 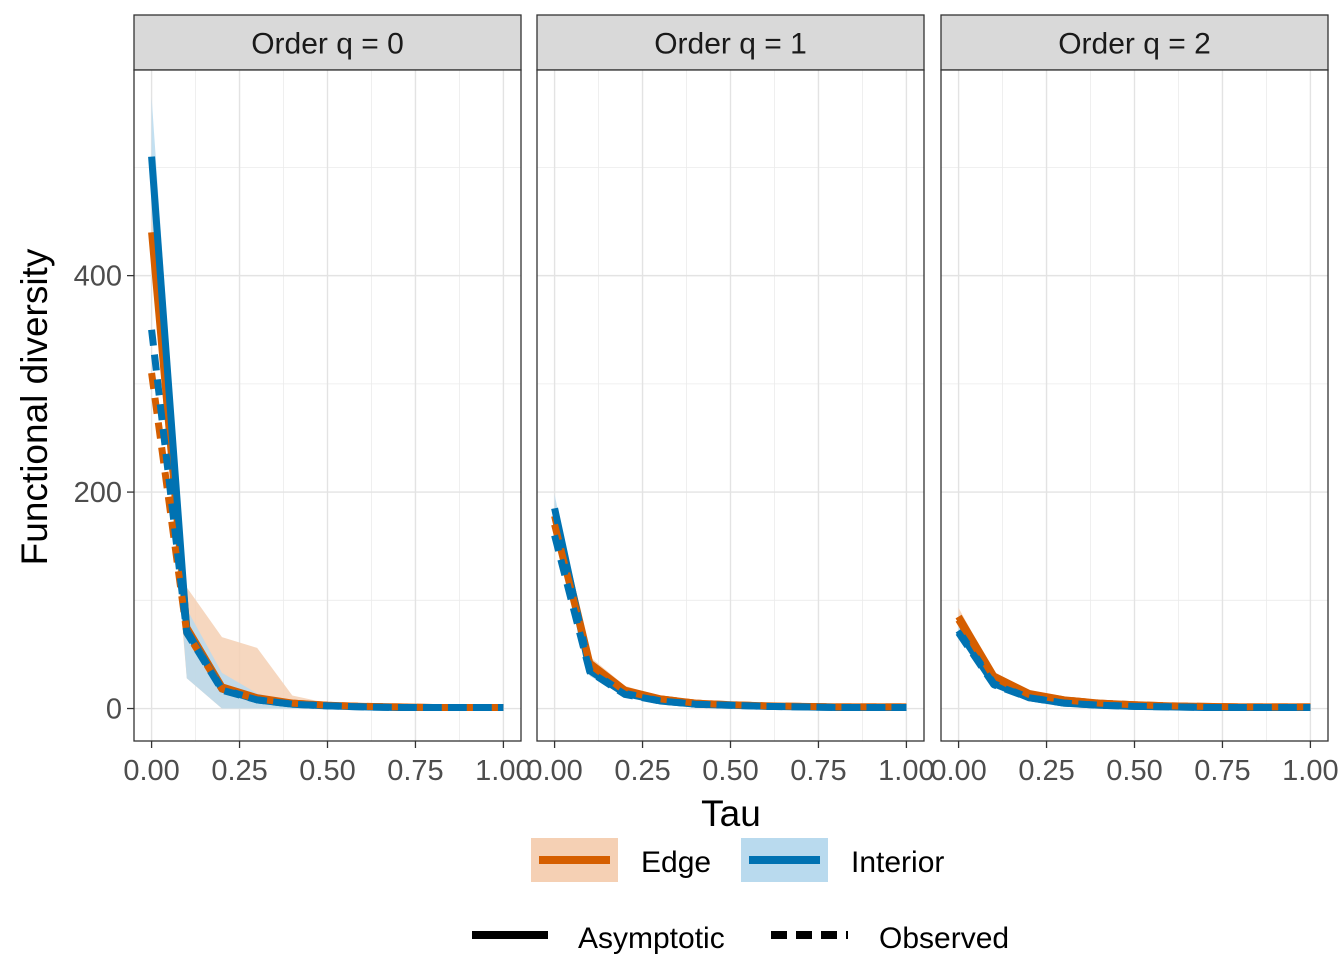 I want to click on facet-title: Order q = 0, so click(x=327, y=44).